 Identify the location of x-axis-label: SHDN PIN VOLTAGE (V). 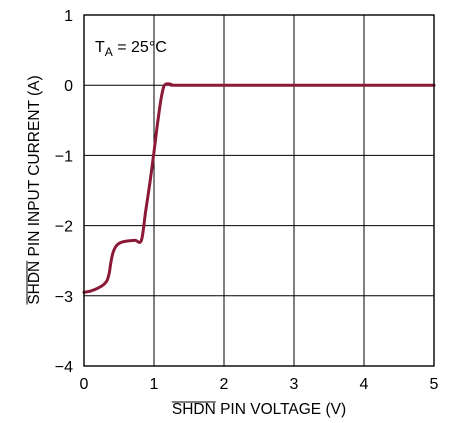
(259, 409).